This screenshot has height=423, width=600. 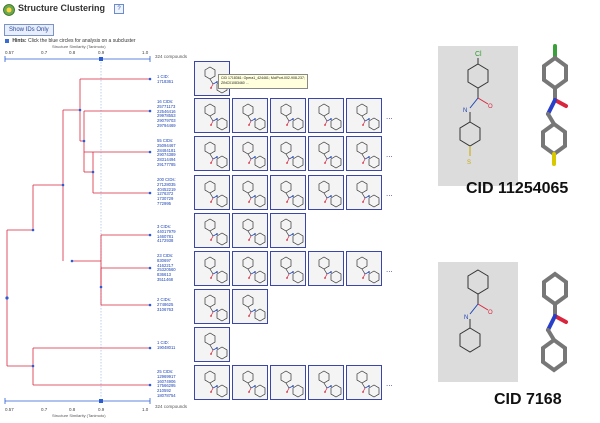 What do you see at coordinates (101, 52) in the screenshot?
I see `tick-top-3: 0.9` at bounding box center [101, 52].